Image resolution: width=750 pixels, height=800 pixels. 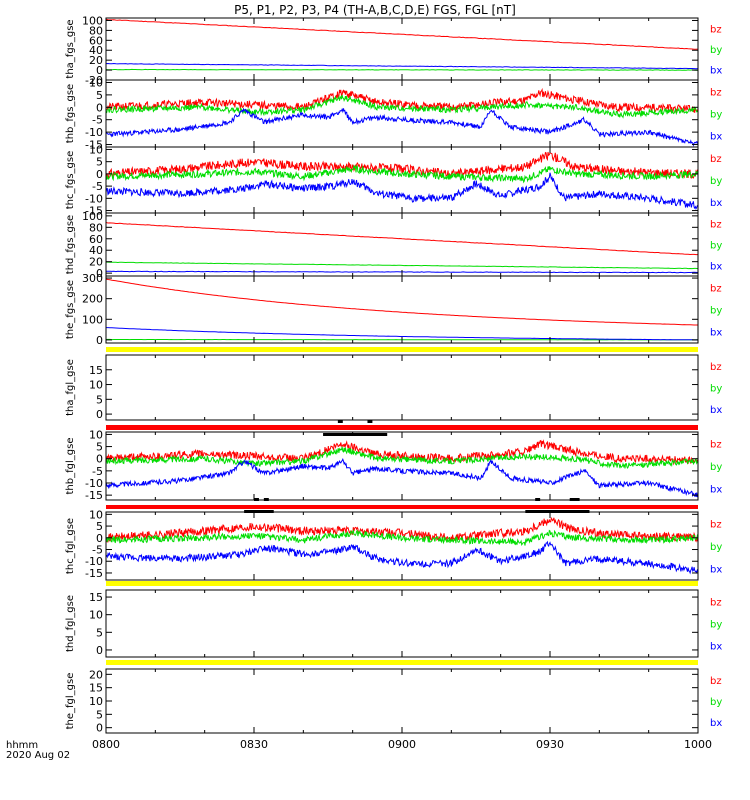 I want to click on thc_fgs_gse-series-bx, so click(x=402, y=191).